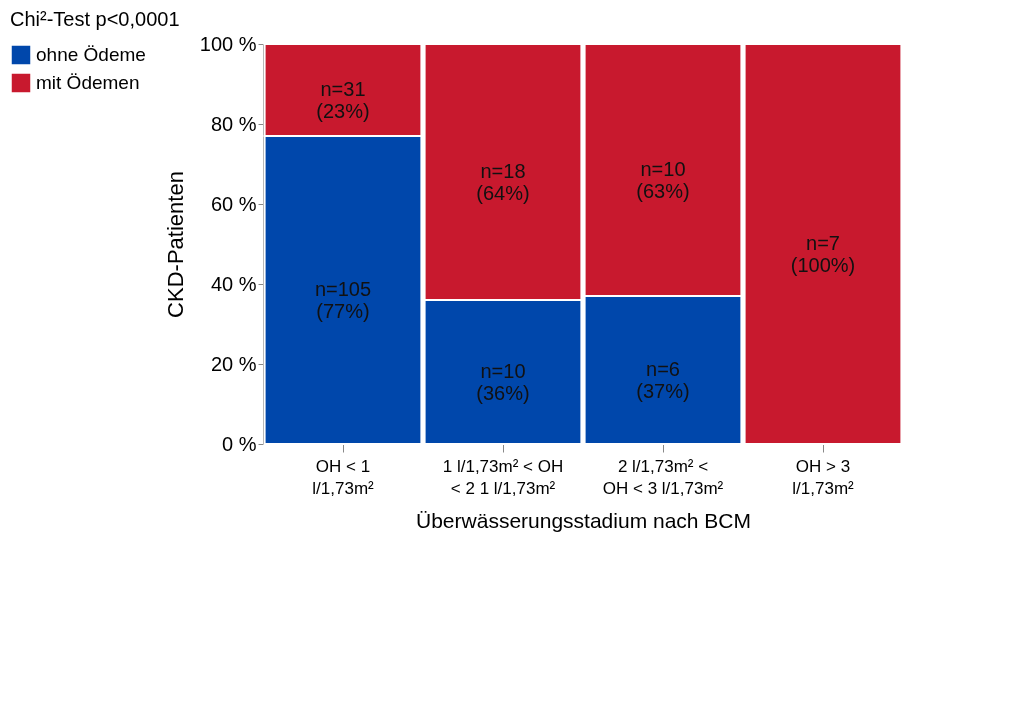  What do you see at coordinates (343, 300) in the screenshot?
I see `data-label: n=105 (77%)` at bounding box center [343, 300].